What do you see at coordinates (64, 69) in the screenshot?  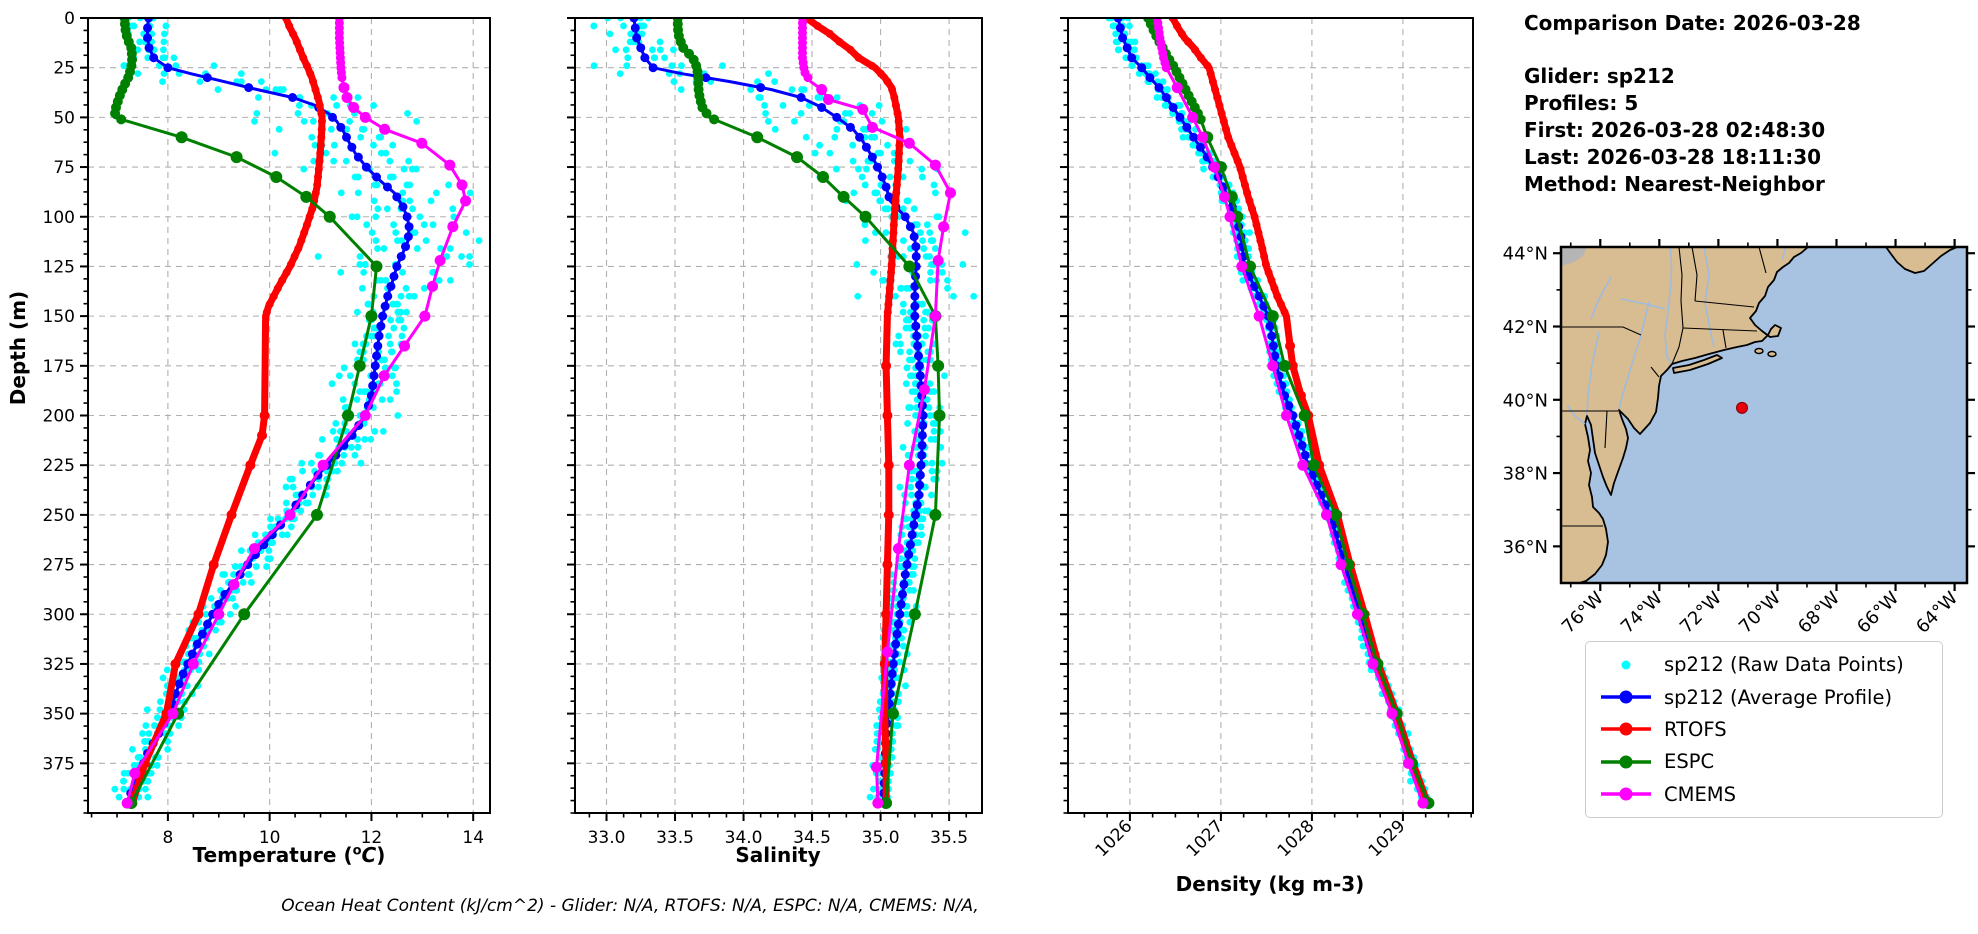 I see `svg-text: 25` at bounding box center [64, 69].